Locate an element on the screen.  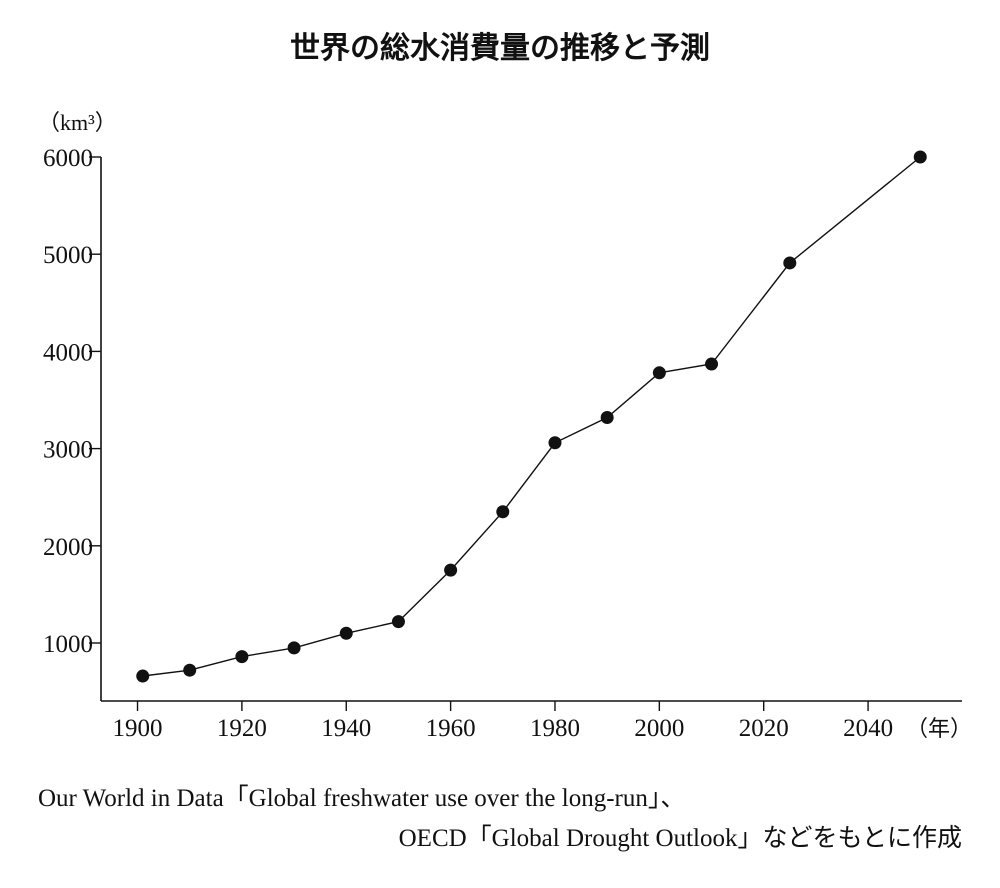
data-point-1970 is located at coordinates (503, 512).